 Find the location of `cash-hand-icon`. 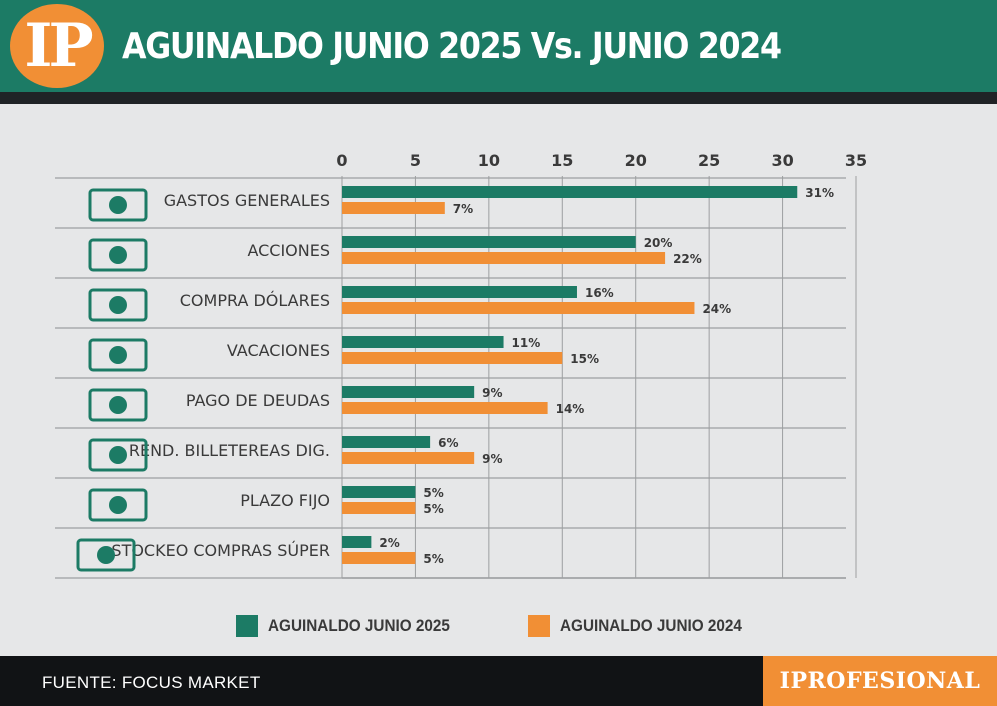

cash-hand-icon is located at coordinates (118, 205).